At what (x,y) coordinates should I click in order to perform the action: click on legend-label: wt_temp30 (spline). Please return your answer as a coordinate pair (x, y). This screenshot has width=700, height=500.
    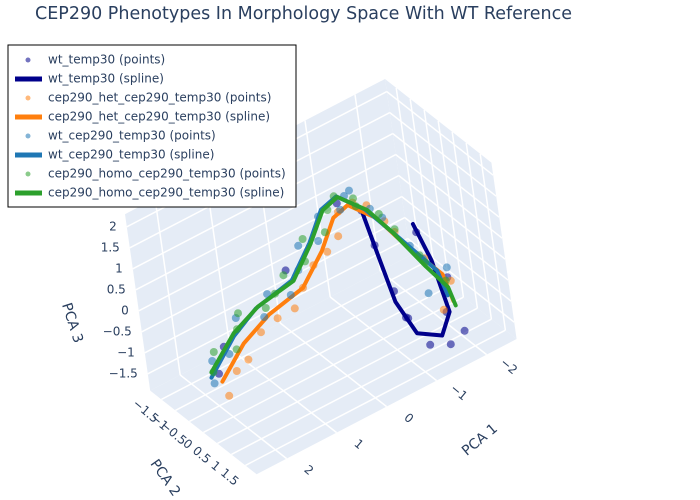
    Looking at the image, I should click on (106, 79).